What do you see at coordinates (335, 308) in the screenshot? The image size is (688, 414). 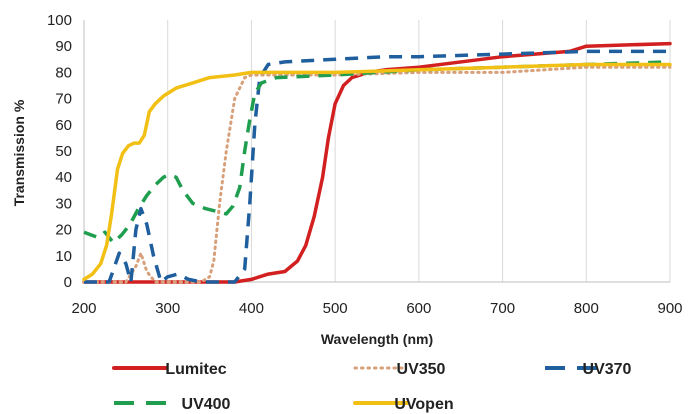 I see `x-tick-label-500: 500` at bounding box center [335, 308].